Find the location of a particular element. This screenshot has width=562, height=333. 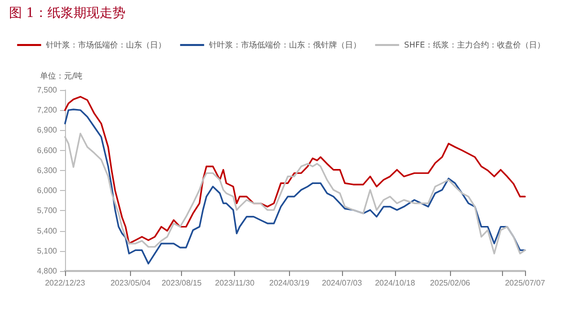

y-tick-label: 7,500 is located at coordinates (47, 90).